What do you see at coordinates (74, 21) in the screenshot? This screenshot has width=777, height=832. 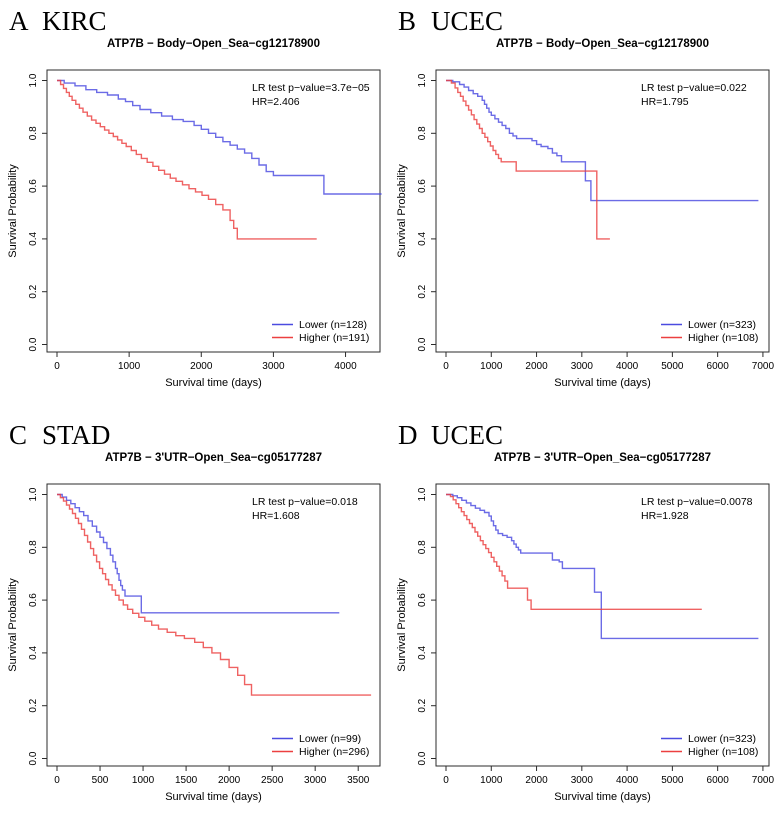 I see `cancer-type-label: KIRC` at bounding box center [74, 21].